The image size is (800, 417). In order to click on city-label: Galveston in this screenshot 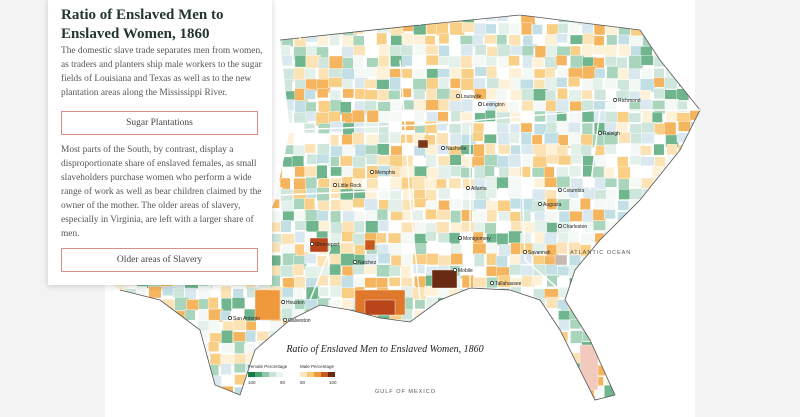, I will do `click(299, 321)`.